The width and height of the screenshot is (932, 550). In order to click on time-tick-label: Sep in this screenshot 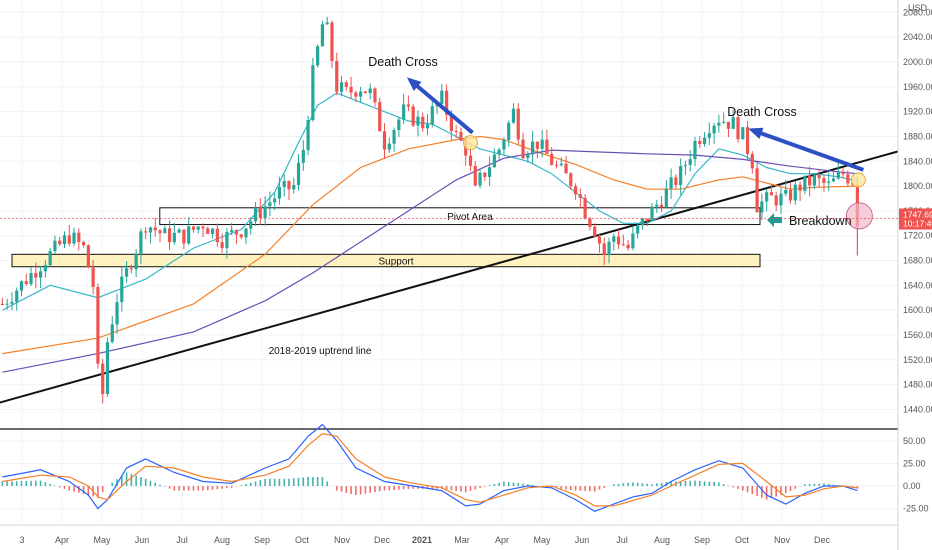, I will do `click(702, 540)`.